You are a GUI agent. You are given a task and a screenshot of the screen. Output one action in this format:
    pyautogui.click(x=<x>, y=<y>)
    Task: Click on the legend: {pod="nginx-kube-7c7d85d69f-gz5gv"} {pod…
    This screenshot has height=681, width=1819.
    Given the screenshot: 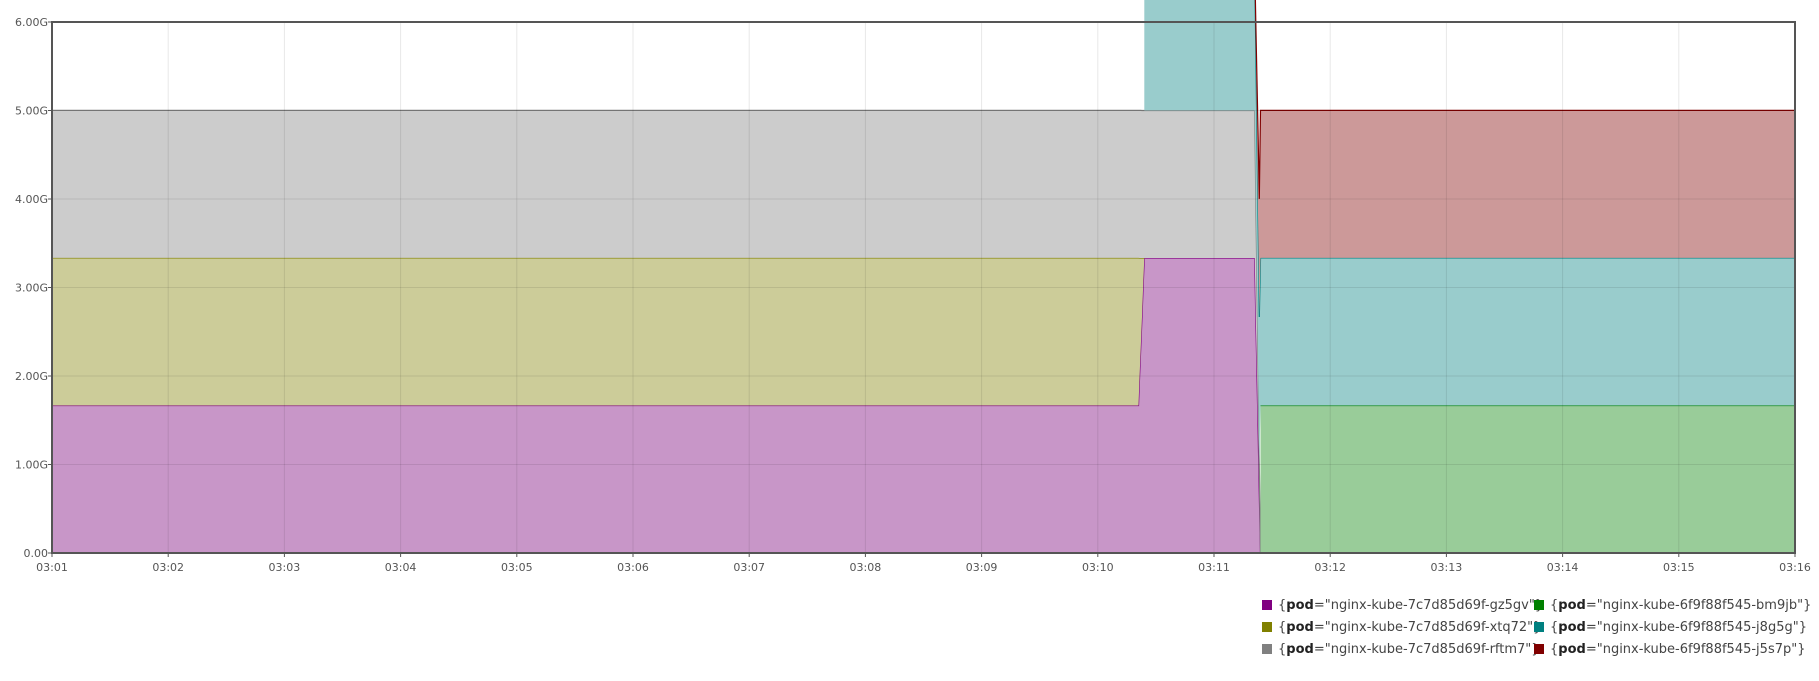 What is the action you would take?
    pyautogui.click(x=1536, y=627)
    